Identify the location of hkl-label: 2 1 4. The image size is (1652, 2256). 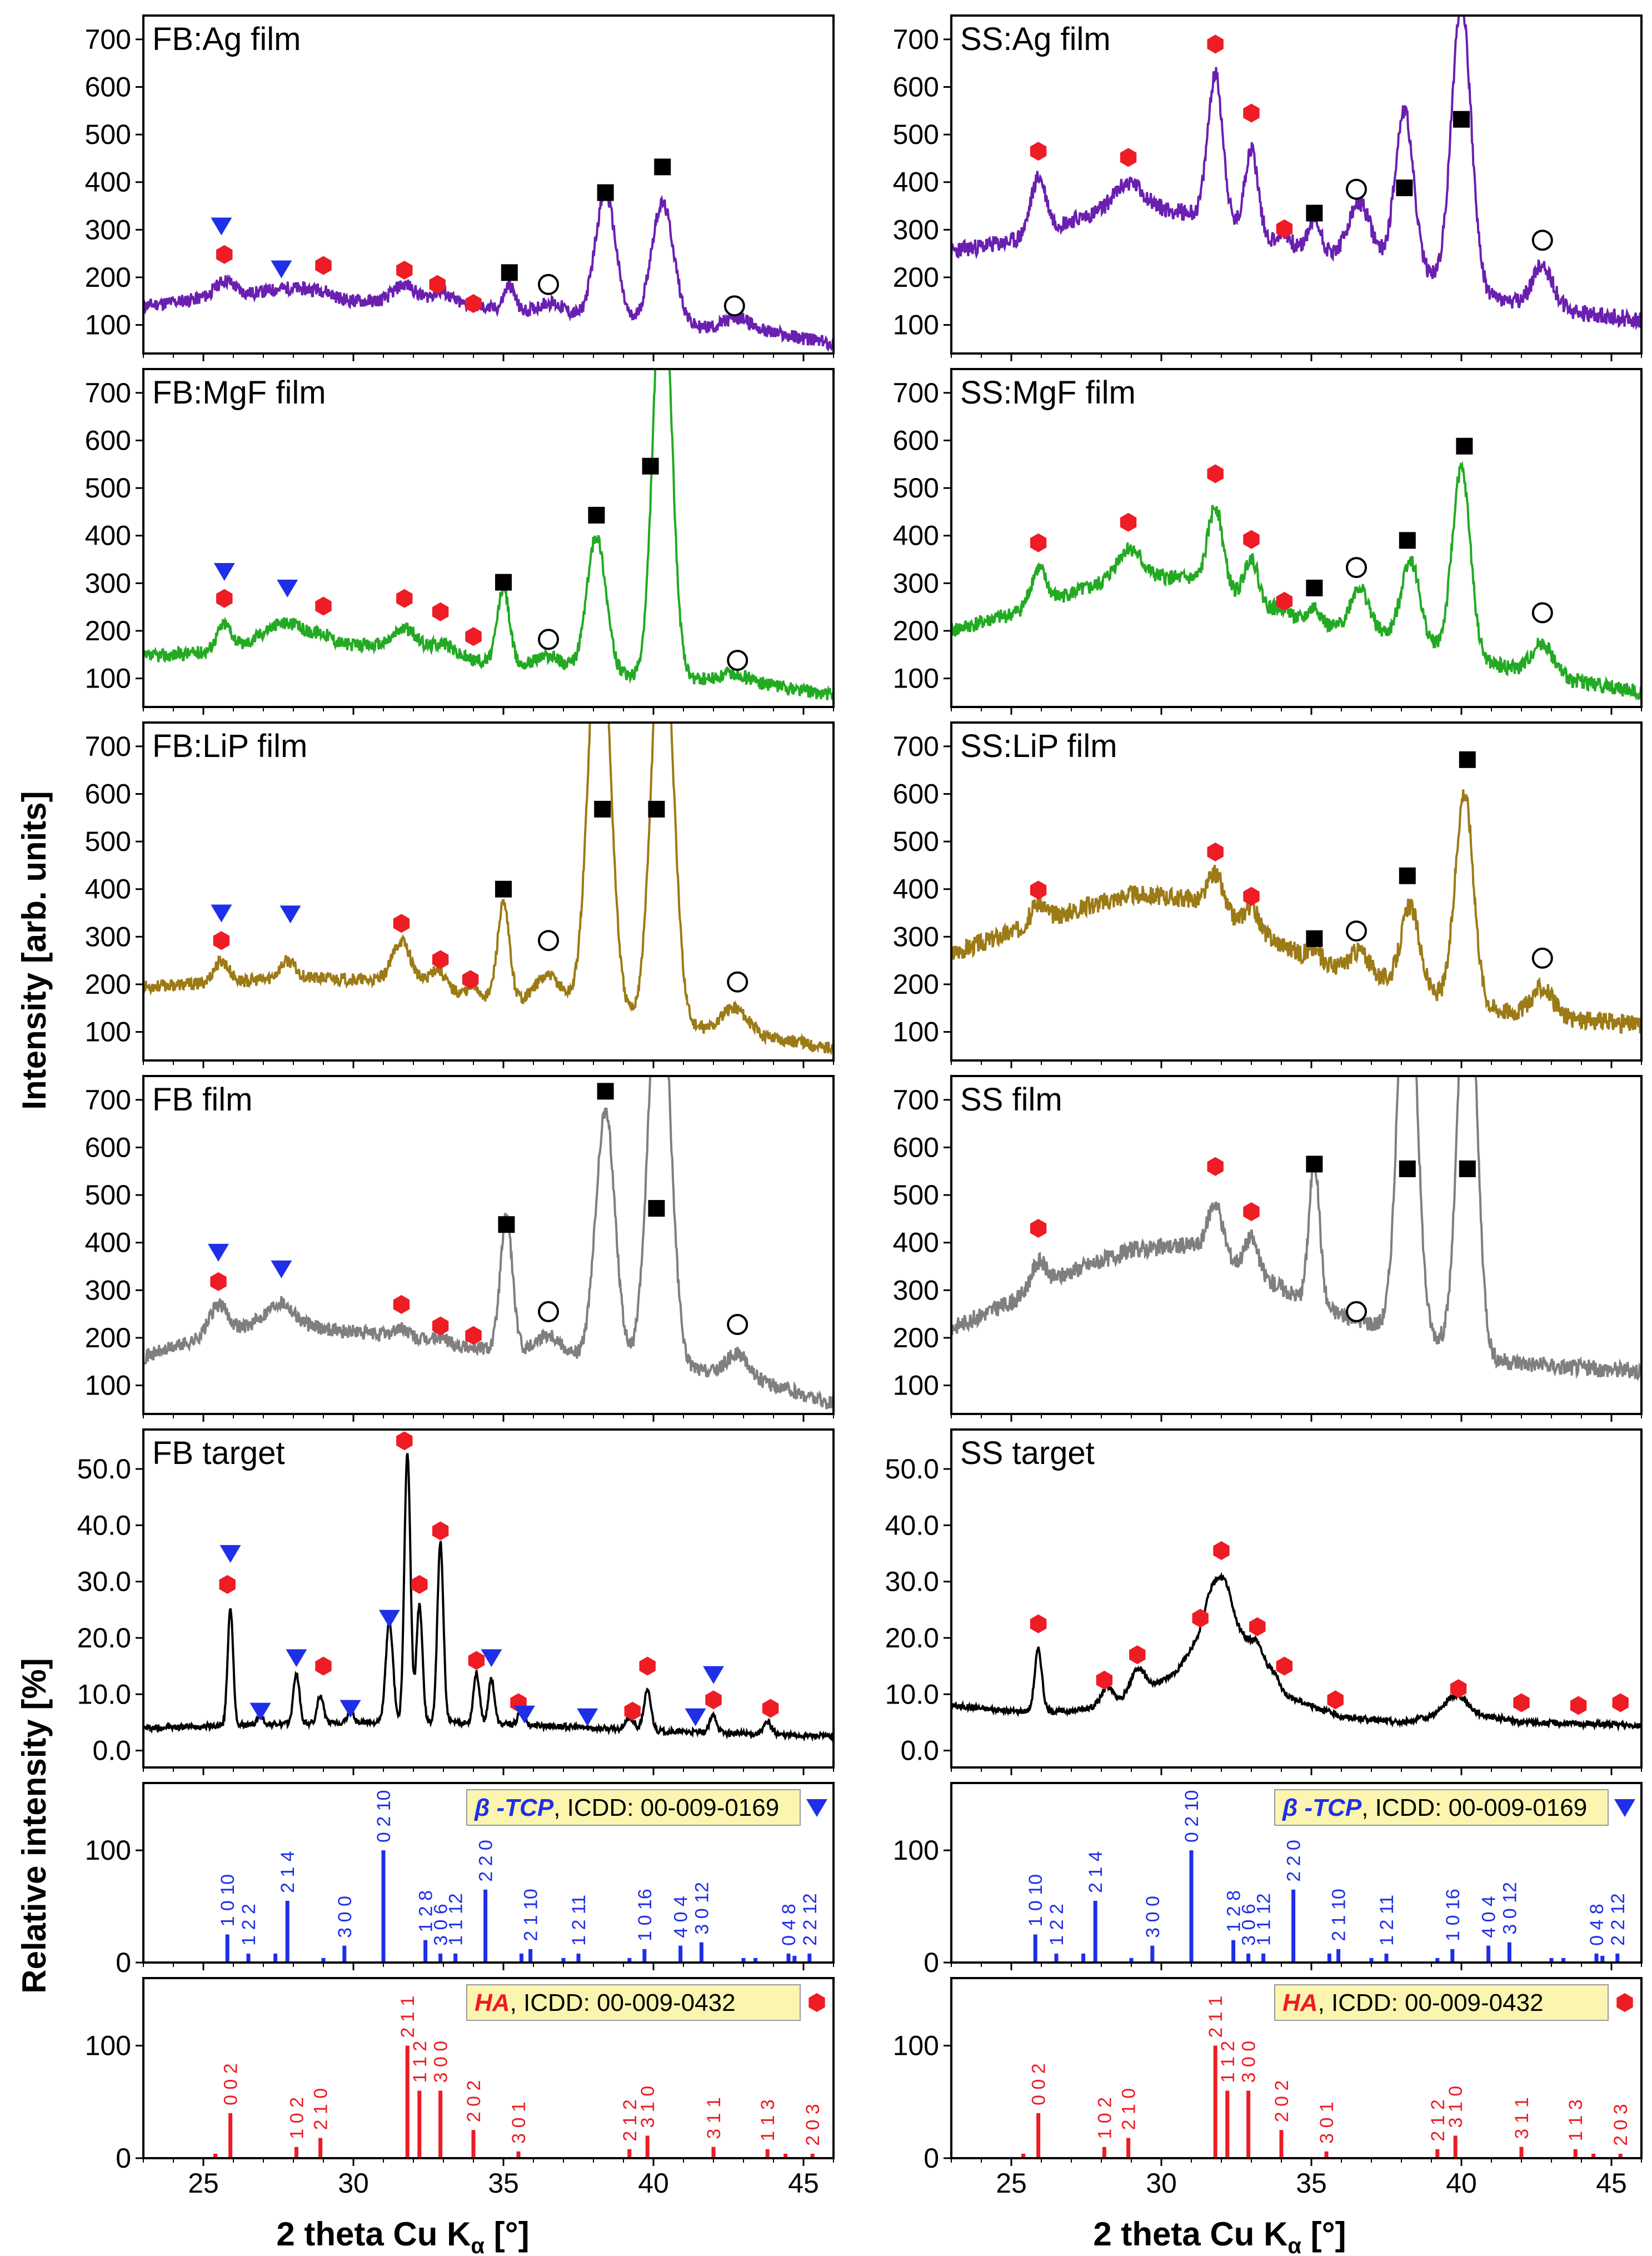
(1095, 1872).